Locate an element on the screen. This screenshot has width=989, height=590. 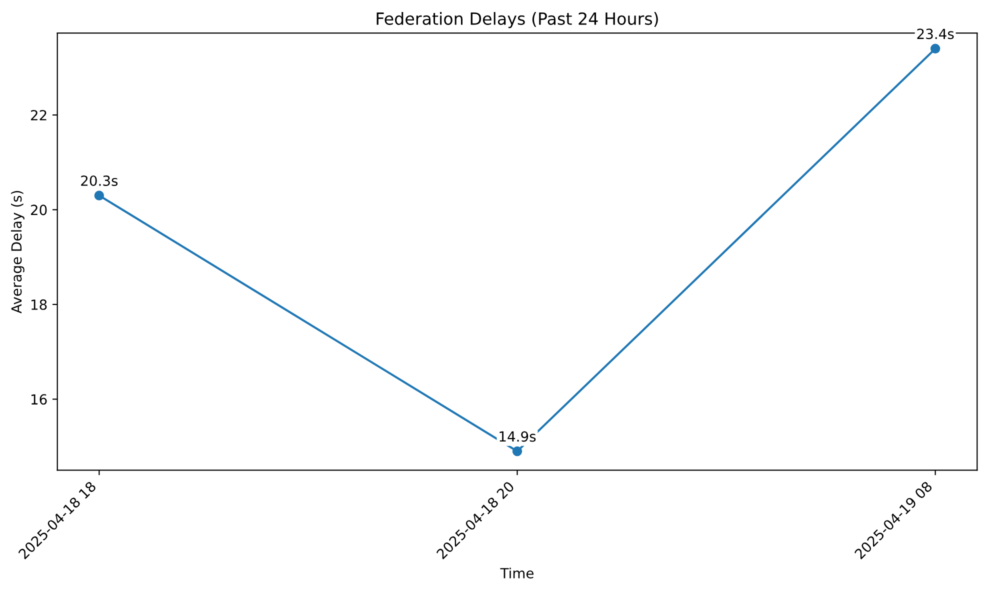
data-label: 14.9s is located at coordinates (518, 436).